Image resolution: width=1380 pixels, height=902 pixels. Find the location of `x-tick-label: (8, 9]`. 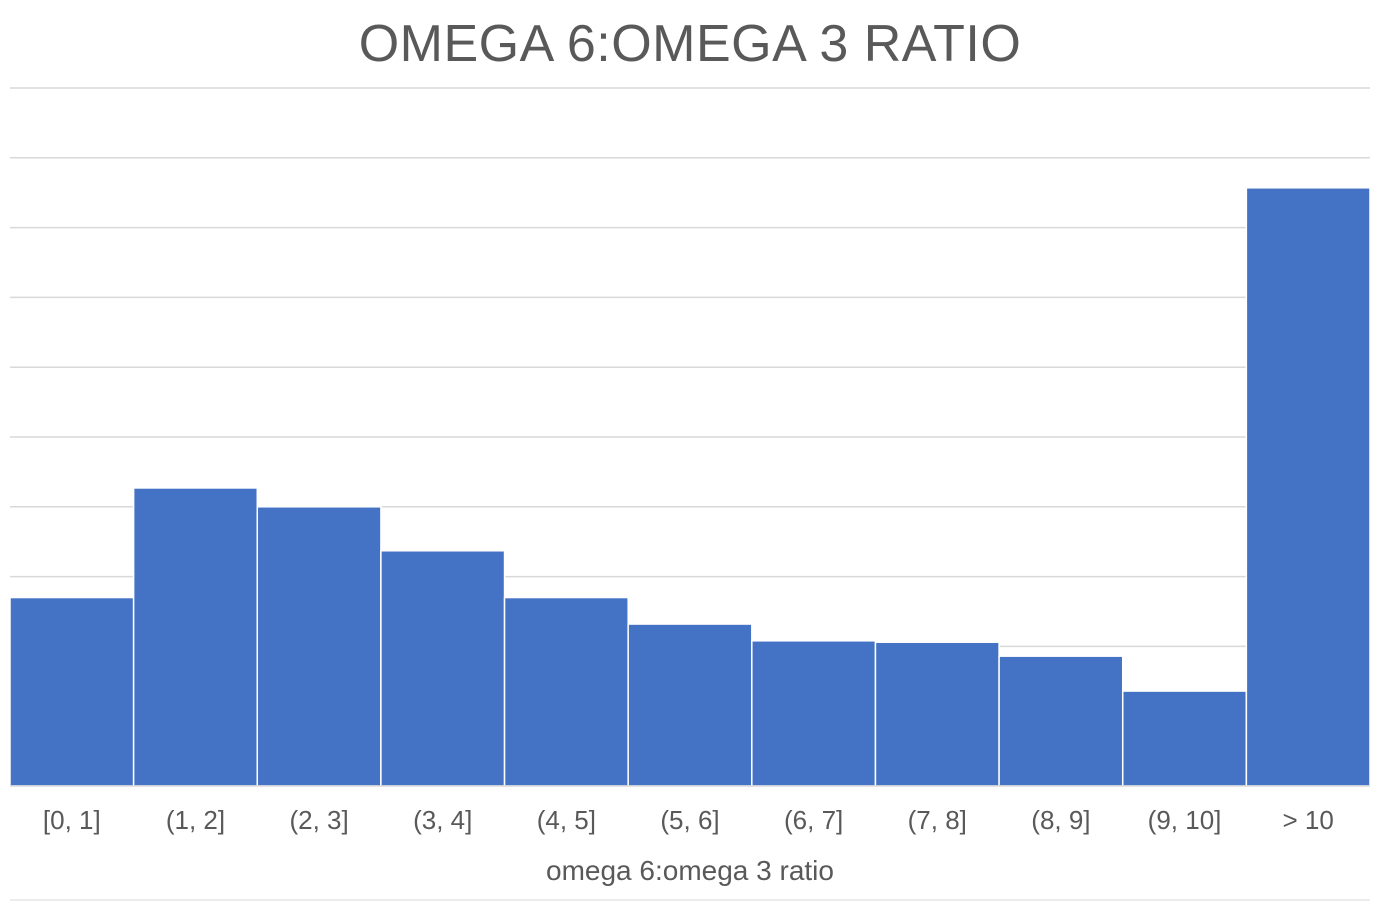

x-tick-label: (8, 9] is located at coordinates (1060, 820).